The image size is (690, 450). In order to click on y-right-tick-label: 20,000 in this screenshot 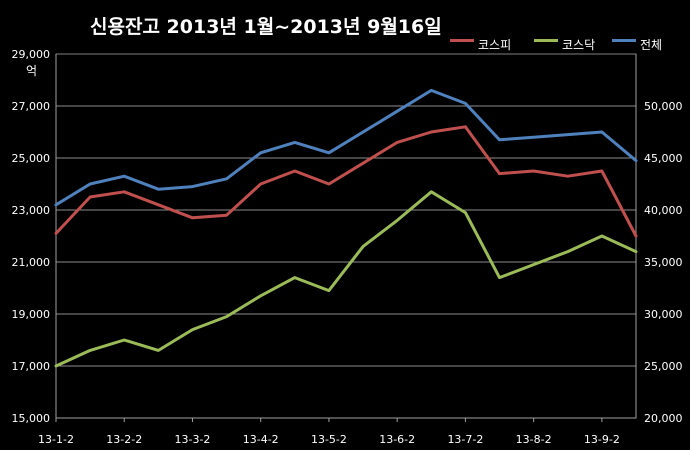, I will do `click(663, 418)`.